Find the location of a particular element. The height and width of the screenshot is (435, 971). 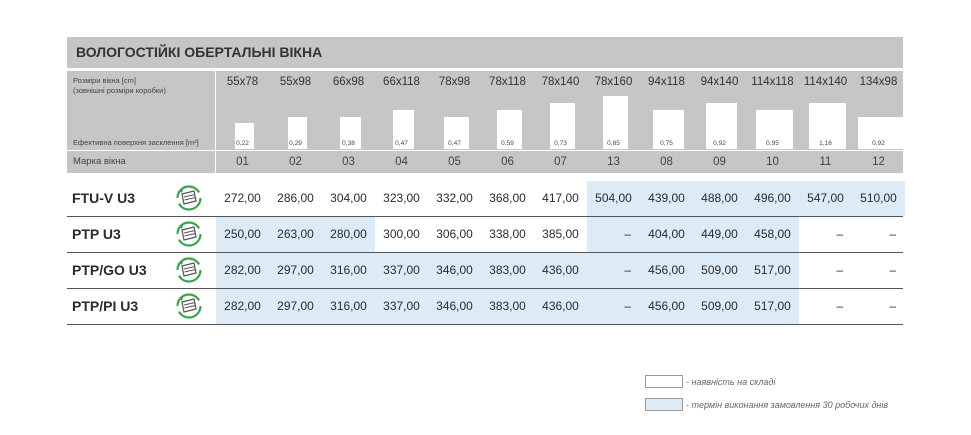

column-area-value: 0,73 is located at coordinates (560, 143).